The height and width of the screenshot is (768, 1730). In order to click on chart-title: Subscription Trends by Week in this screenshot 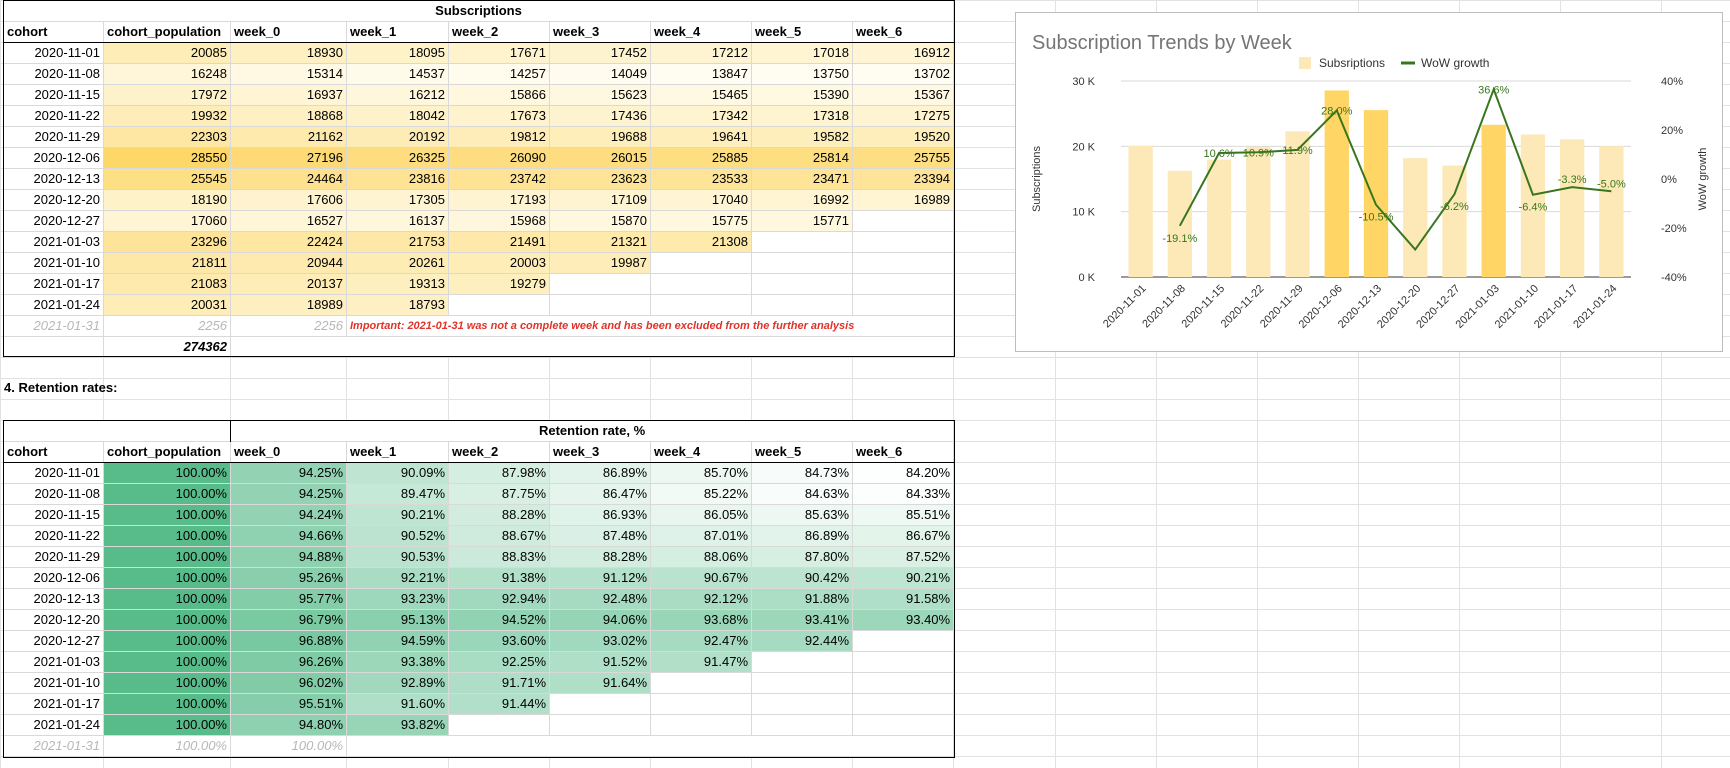, I will do `click(1162, 43)`.